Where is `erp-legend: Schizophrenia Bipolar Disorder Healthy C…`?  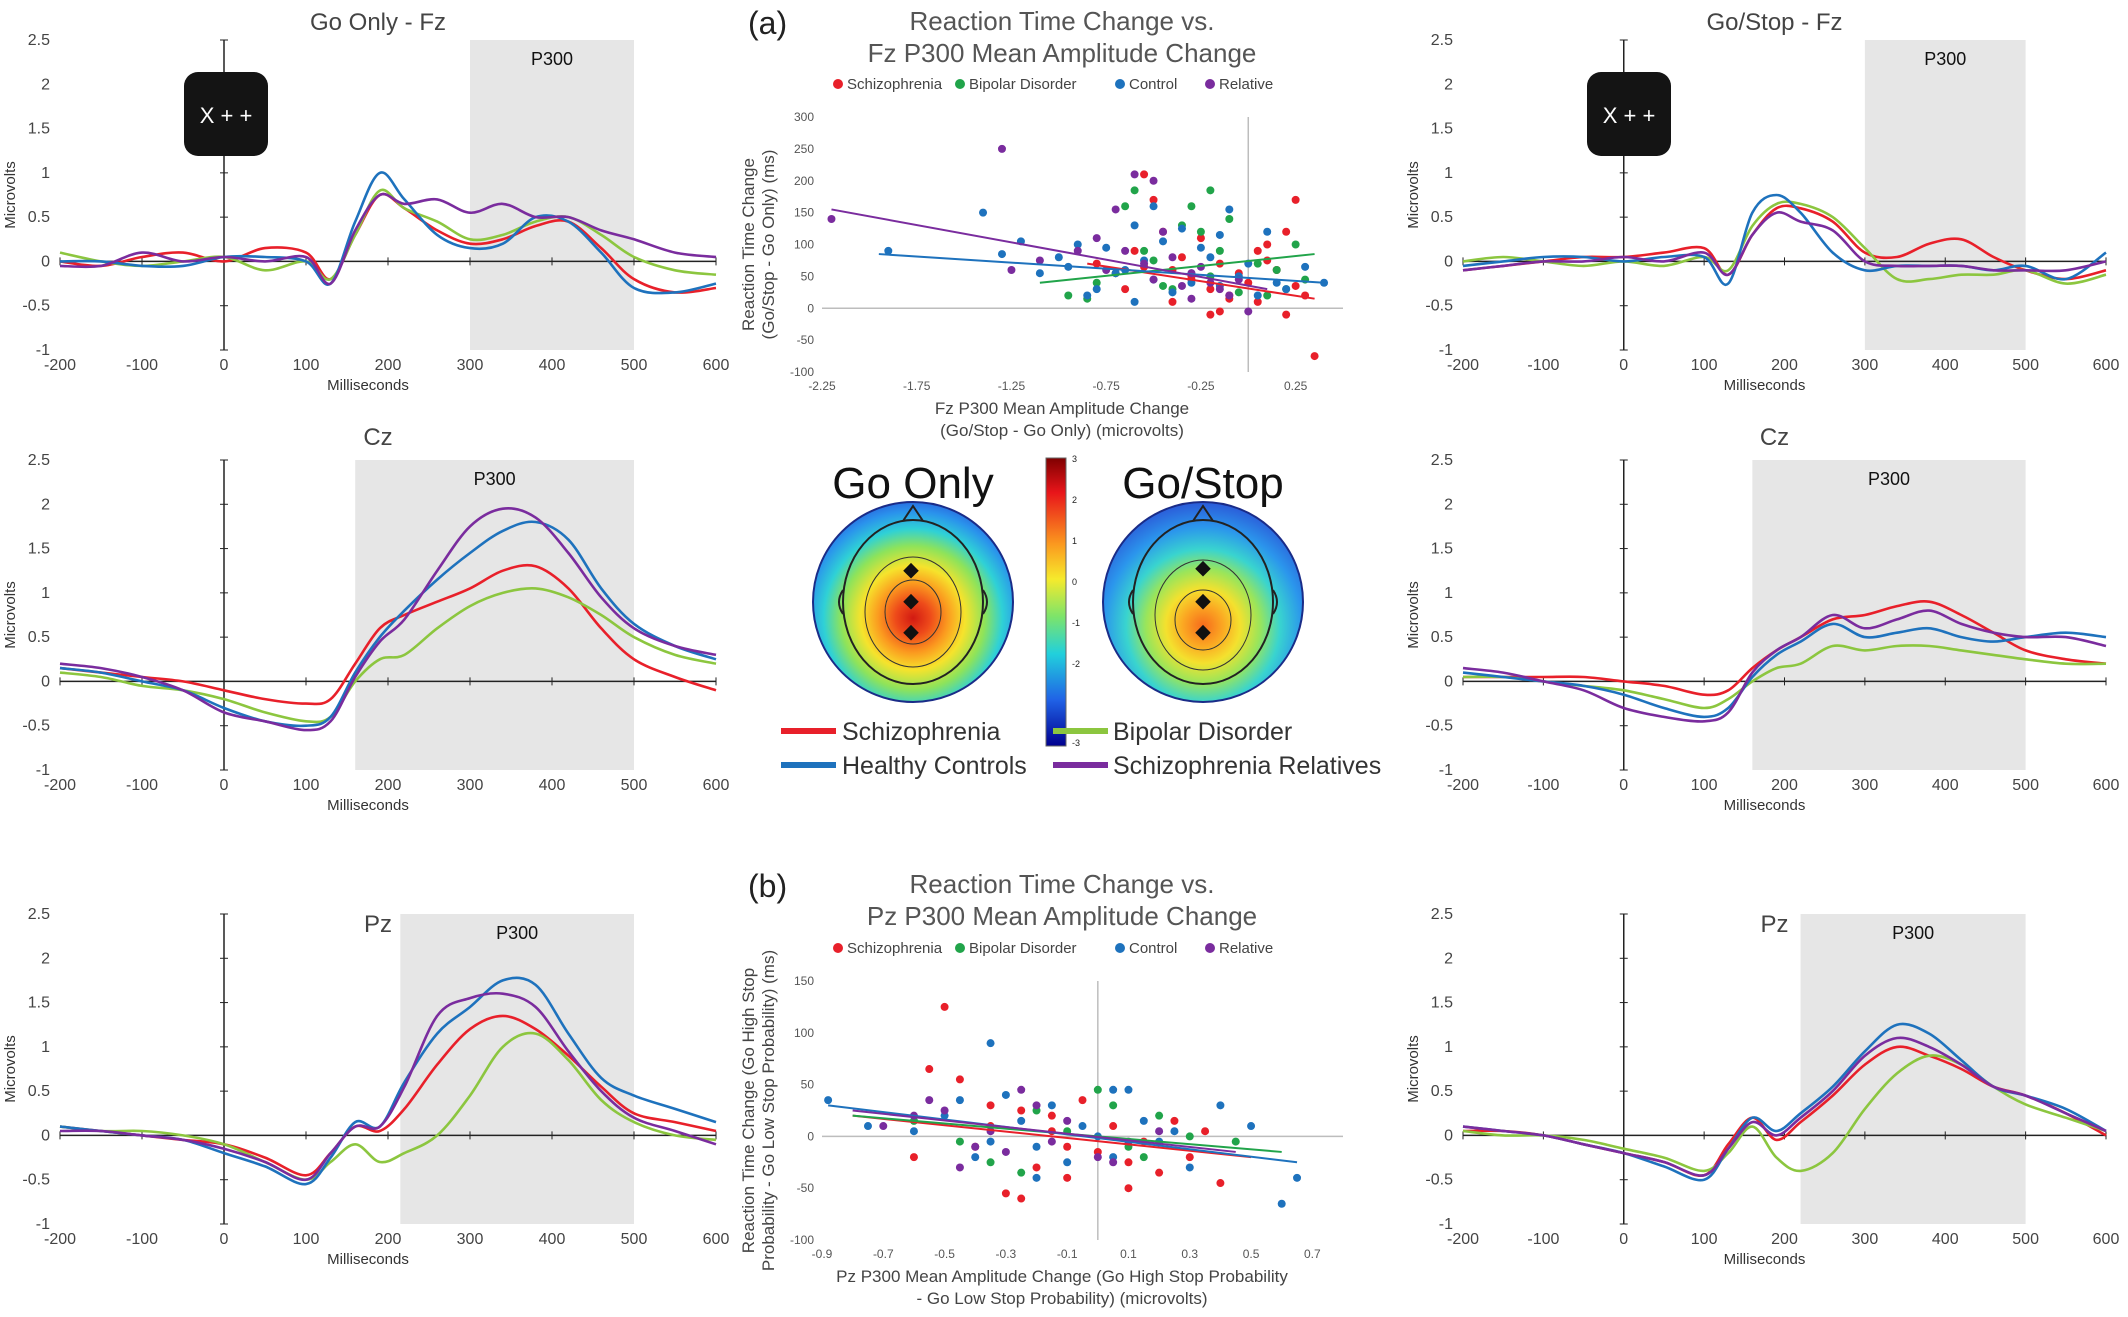 erp-legend: Schizophrenia Bipolar Disorder Healthy C… is located at coordinates (1081, 749).